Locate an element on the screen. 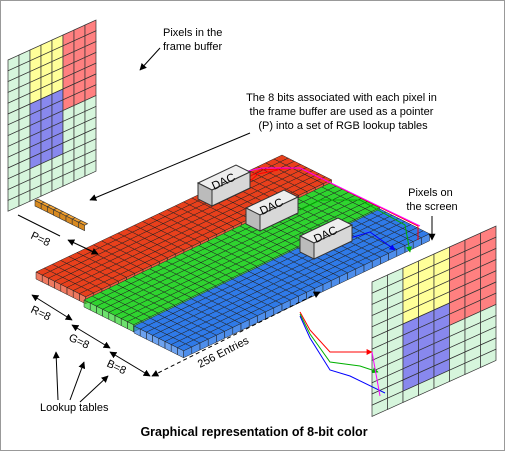  wire-red-bottom is located at coordinates (336, 333).